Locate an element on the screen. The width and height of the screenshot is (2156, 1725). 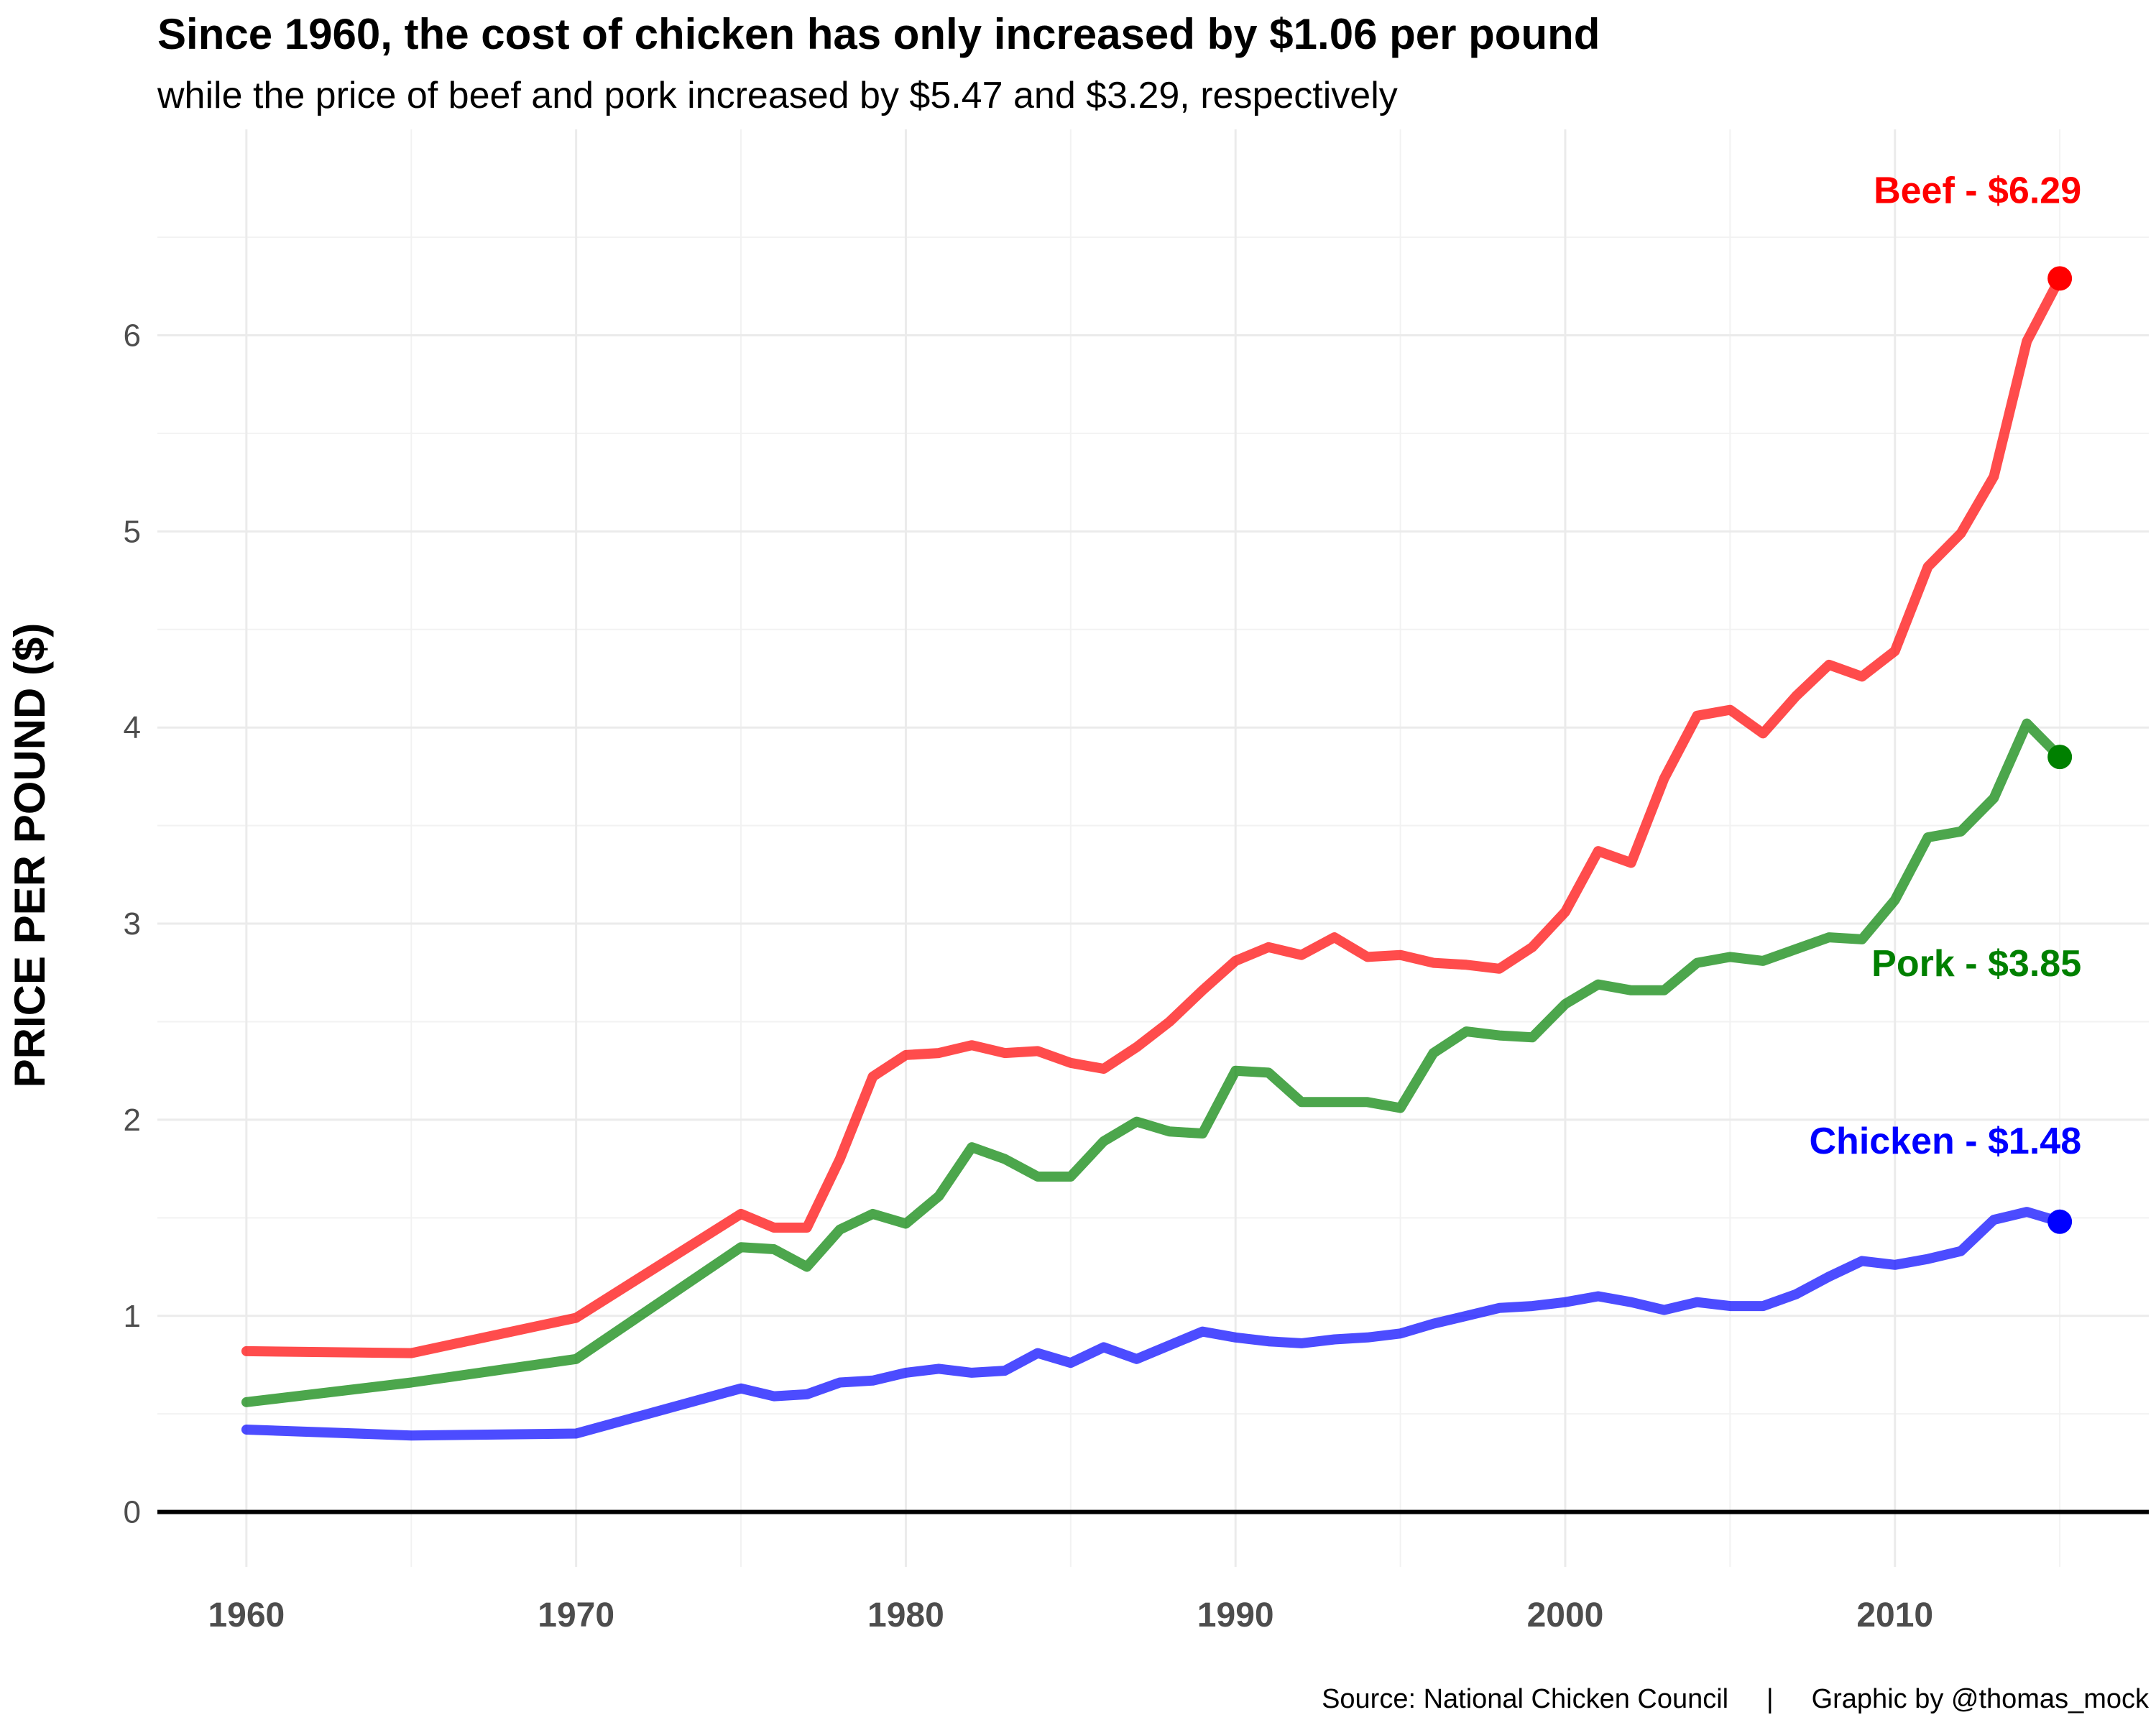
end-point-chicken is located at coordinates (2060, 1221).